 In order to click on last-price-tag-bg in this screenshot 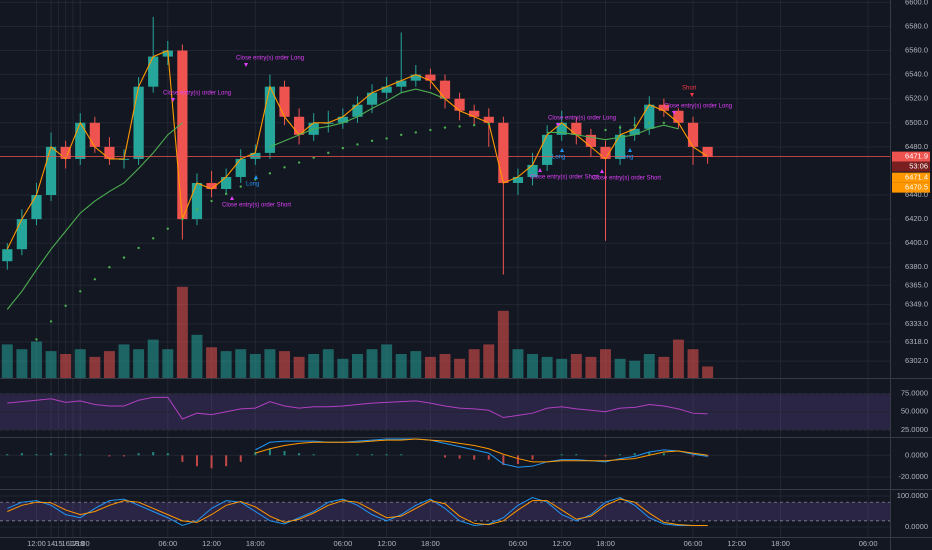, I will do `click(911, 156)`.